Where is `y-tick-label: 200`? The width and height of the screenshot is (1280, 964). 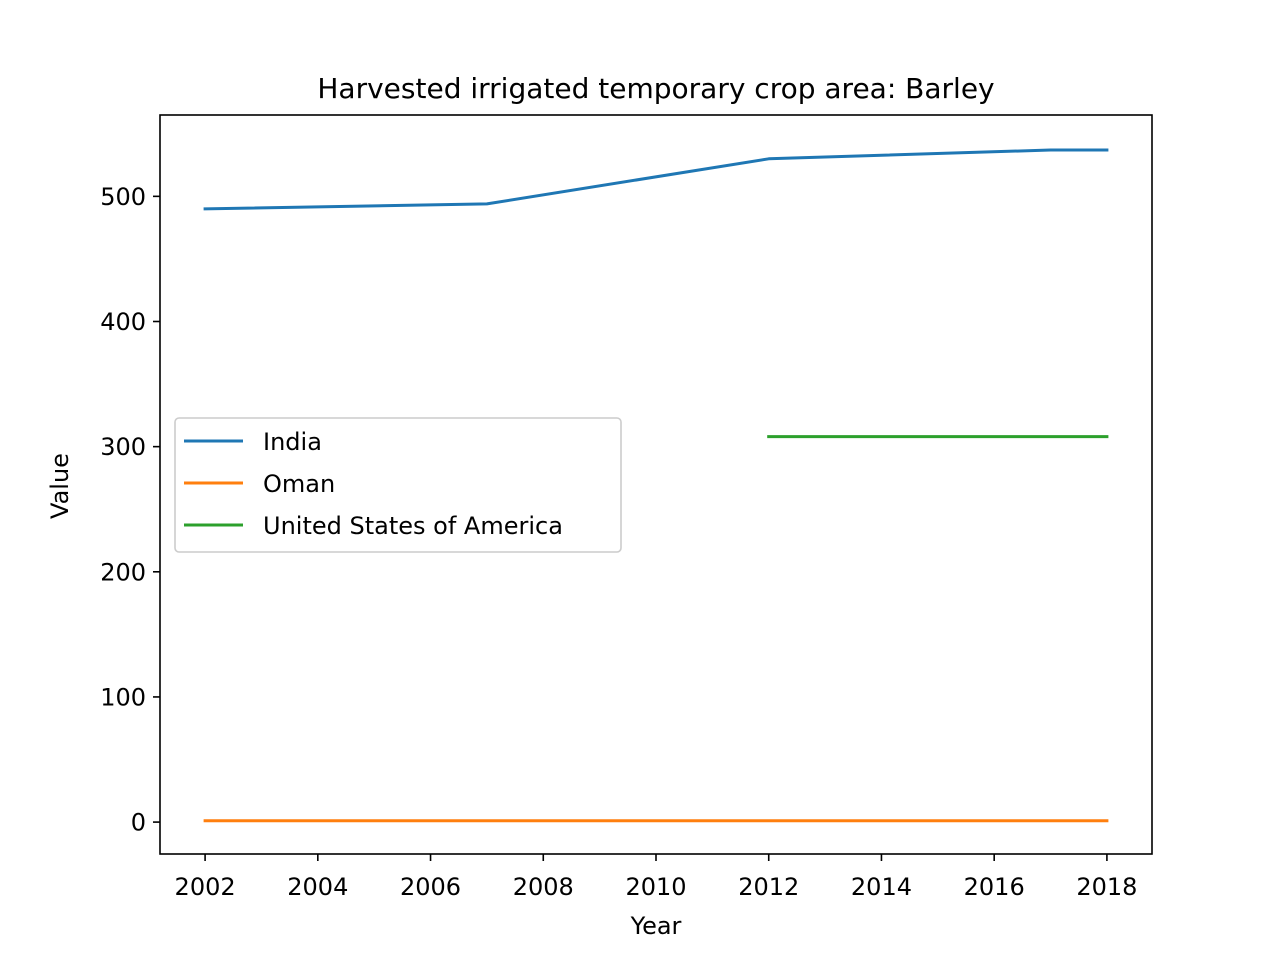
y-tick-label: 200 is located at coordinates (123, 572).